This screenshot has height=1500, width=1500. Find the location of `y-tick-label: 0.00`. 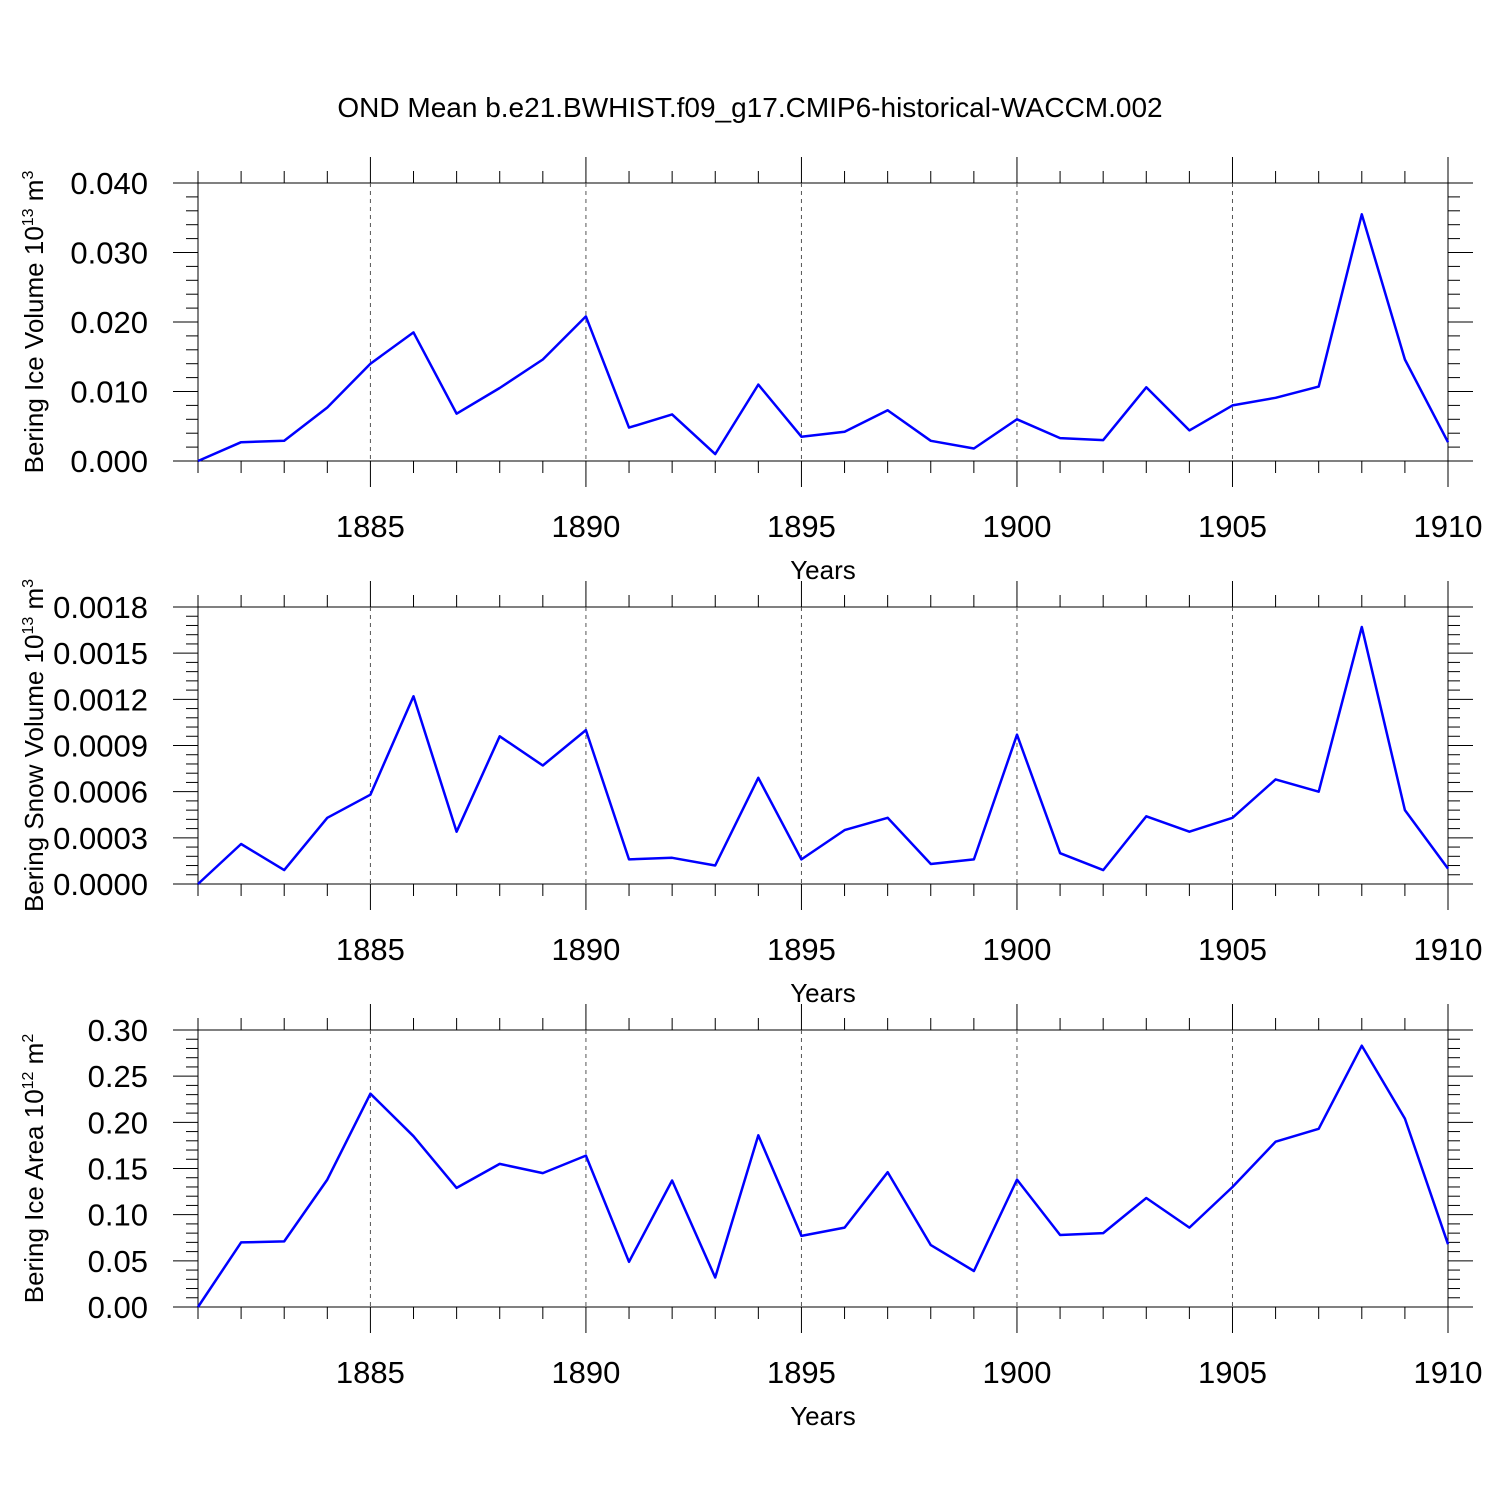

y-tick-label: 0.00 is located at coordinates (118, 1307).